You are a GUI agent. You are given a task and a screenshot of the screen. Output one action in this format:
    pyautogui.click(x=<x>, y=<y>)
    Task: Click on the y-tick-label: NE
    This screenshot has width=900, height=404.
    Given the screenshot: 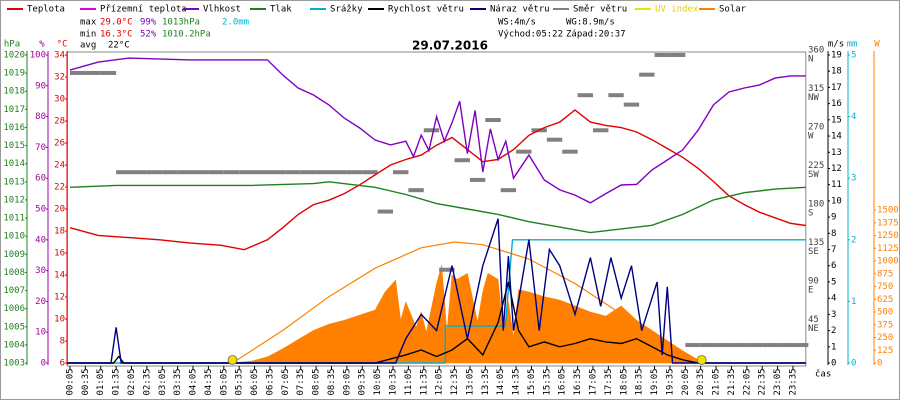 What is the action you would take?
    pyautogui.click(x=813, y=329)
    